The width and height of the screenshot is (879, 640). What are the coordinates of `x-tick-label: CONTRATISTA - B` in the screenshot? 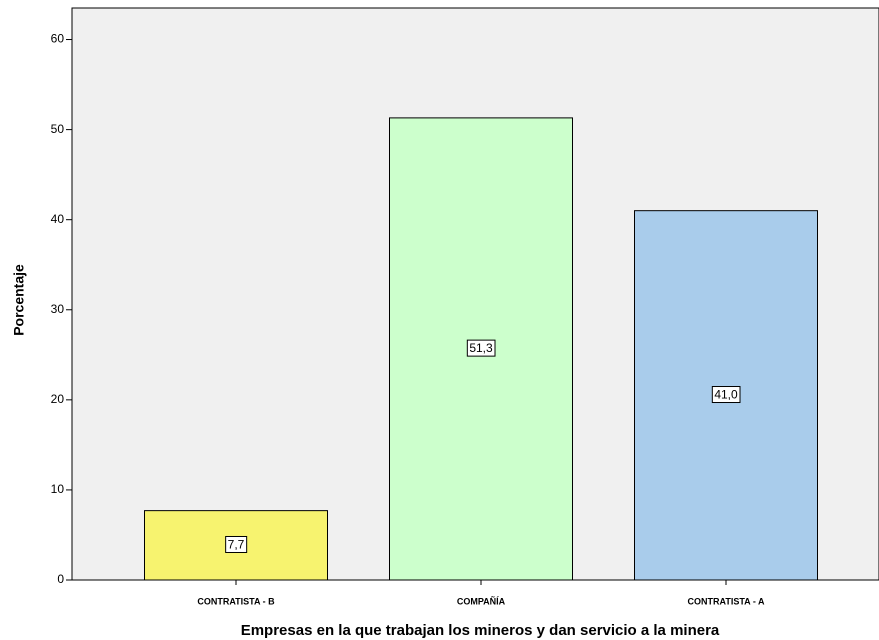 It's located at (236, 601).